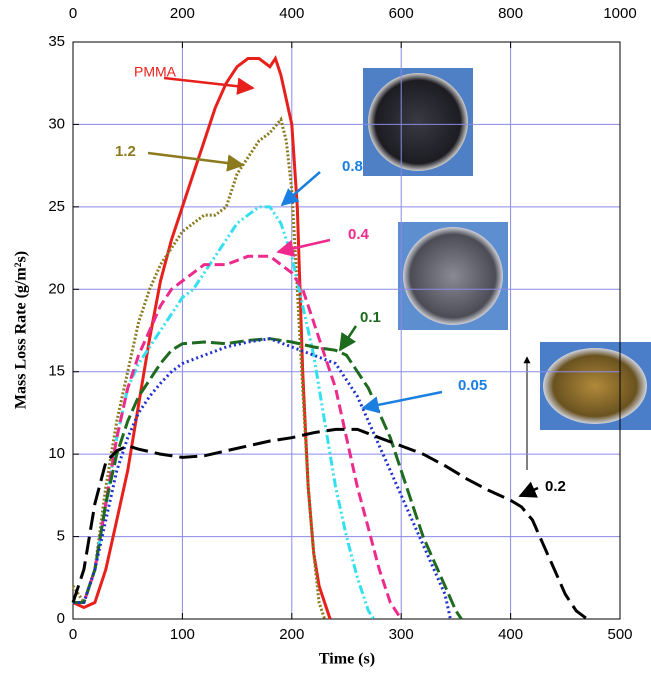 This screenshot has height=674, width=651. What do you see at coordinates (472, 385) in the screenshot?
I see `annotation: 0.05` at bounding box center [472, 385].